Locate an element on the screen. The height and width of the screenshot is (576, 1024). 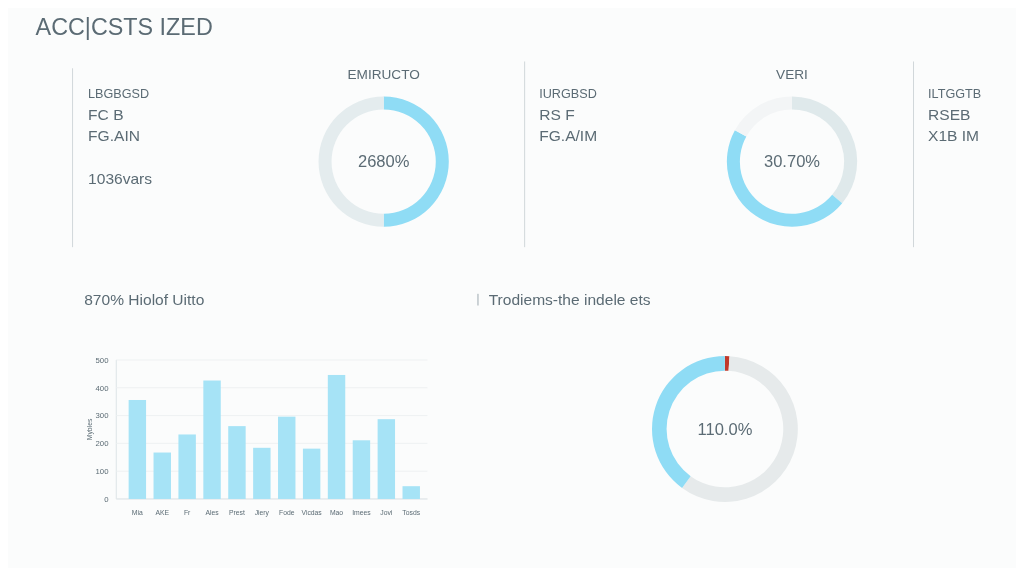
text: 30.70% is located at coordinates (792, 162).